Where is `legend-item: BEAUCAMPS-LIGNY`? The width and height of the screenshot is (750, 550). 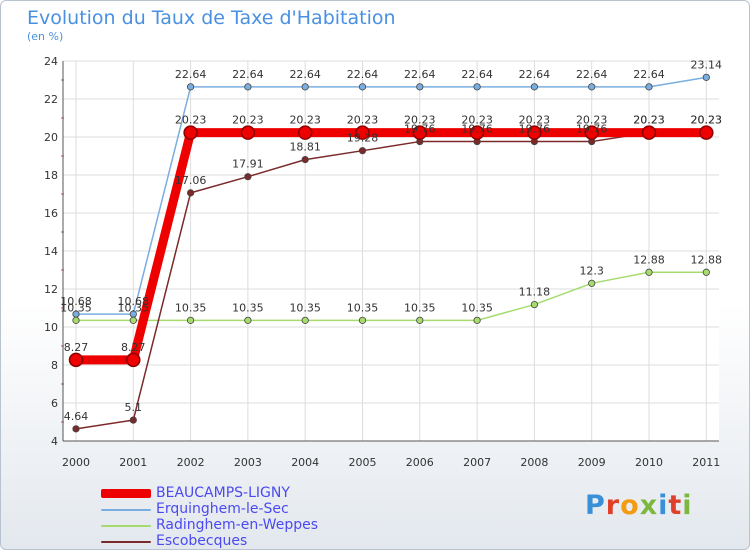 legend-item: BEAUCAMPS-LIGNY is located at coordinates (231, 493).